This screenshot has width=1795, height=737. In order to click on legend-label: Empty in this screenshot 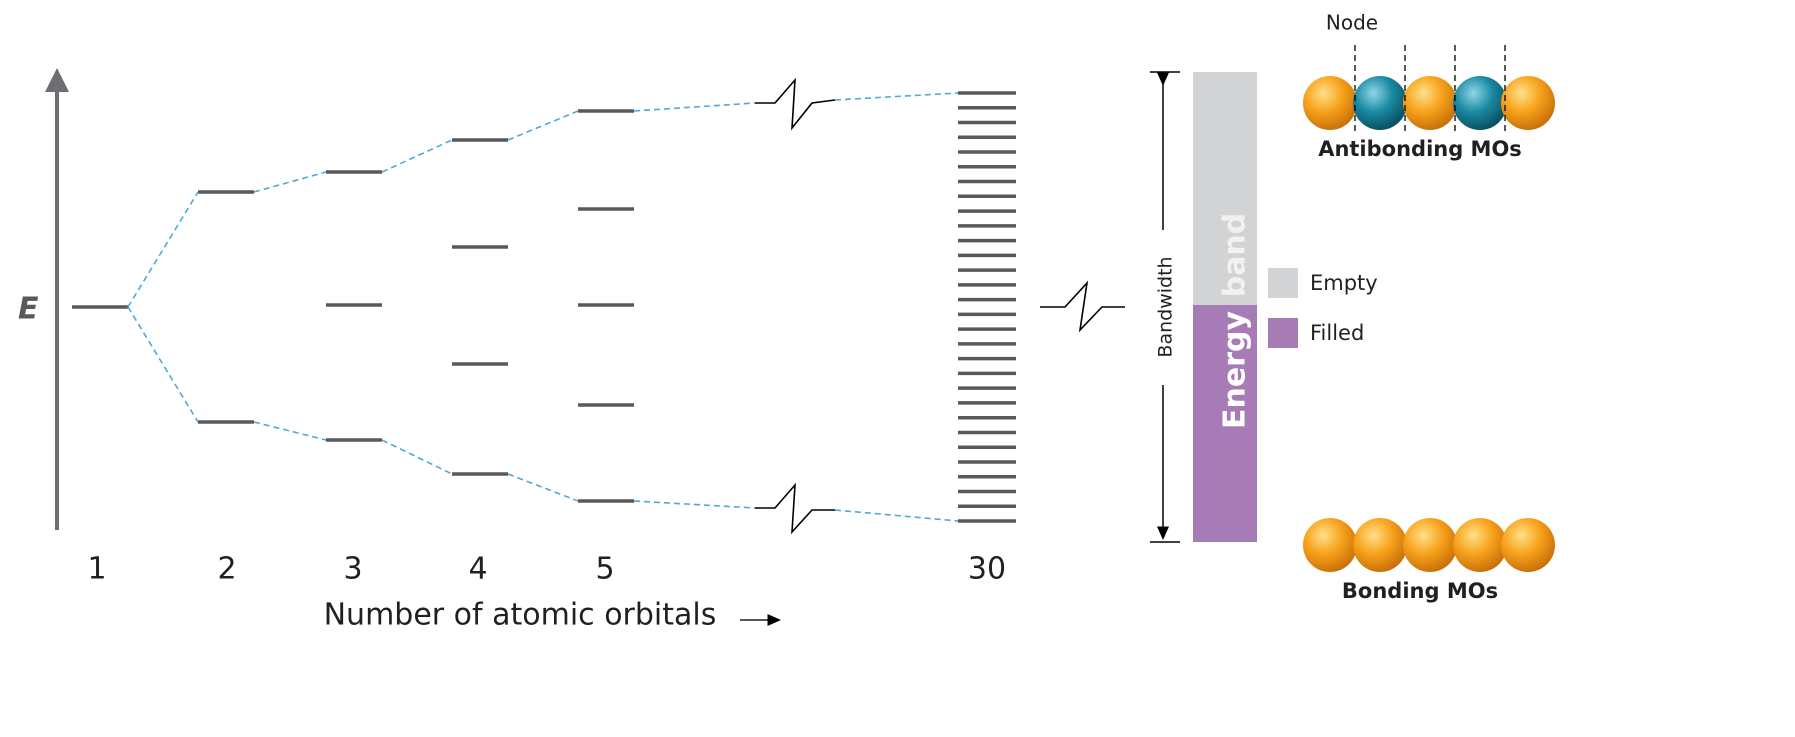, I will do `click(1344, 283)`.